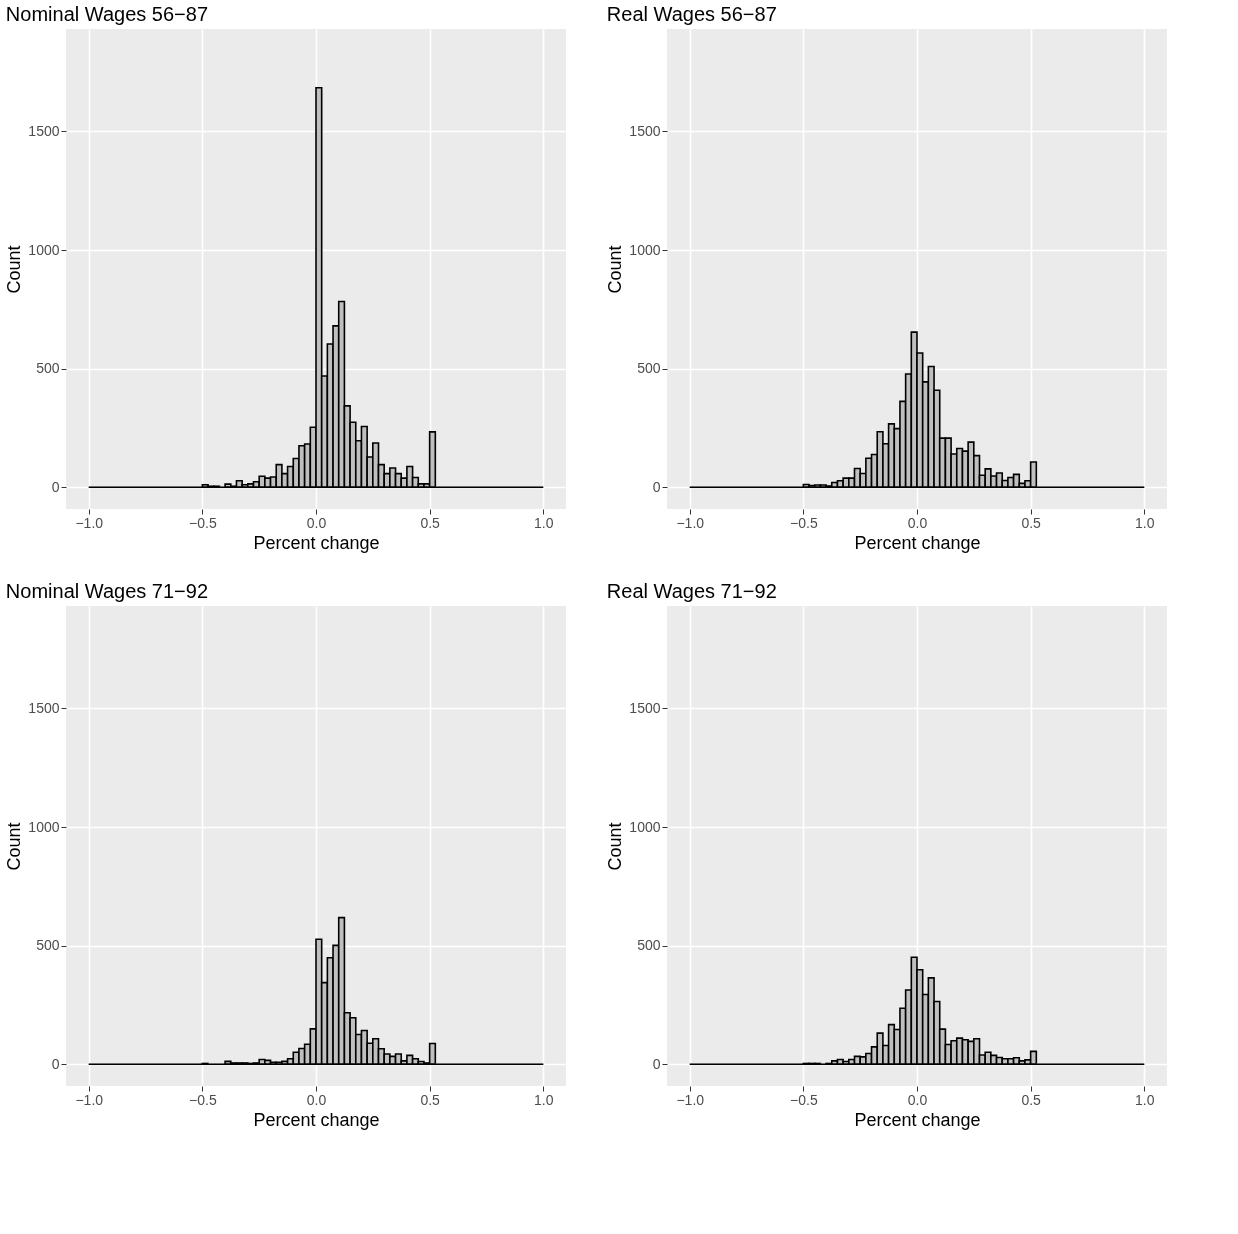 This screenshot has height=1234, width=1238. I want to click on chart-title: Nominal Wages 71−92, so click(107, 591).